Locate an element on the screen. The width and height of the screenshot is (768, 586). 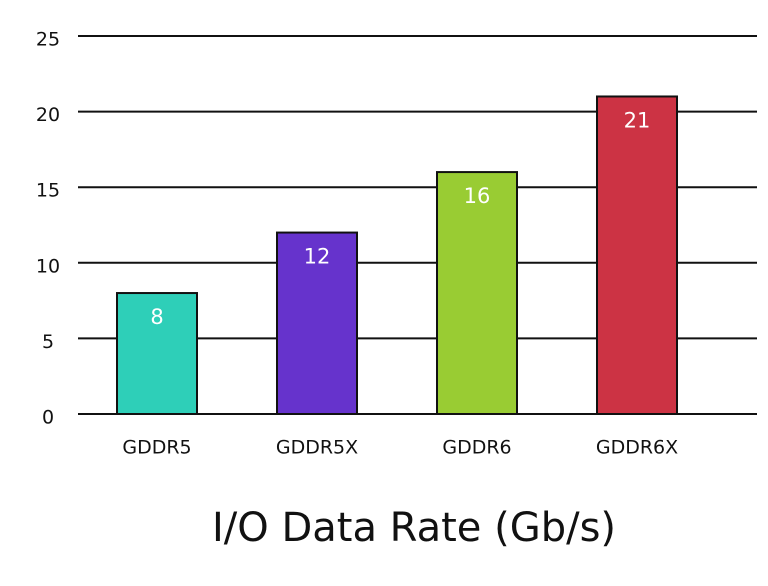
y-tick-label: 25 is located at coordinates (48, 40).